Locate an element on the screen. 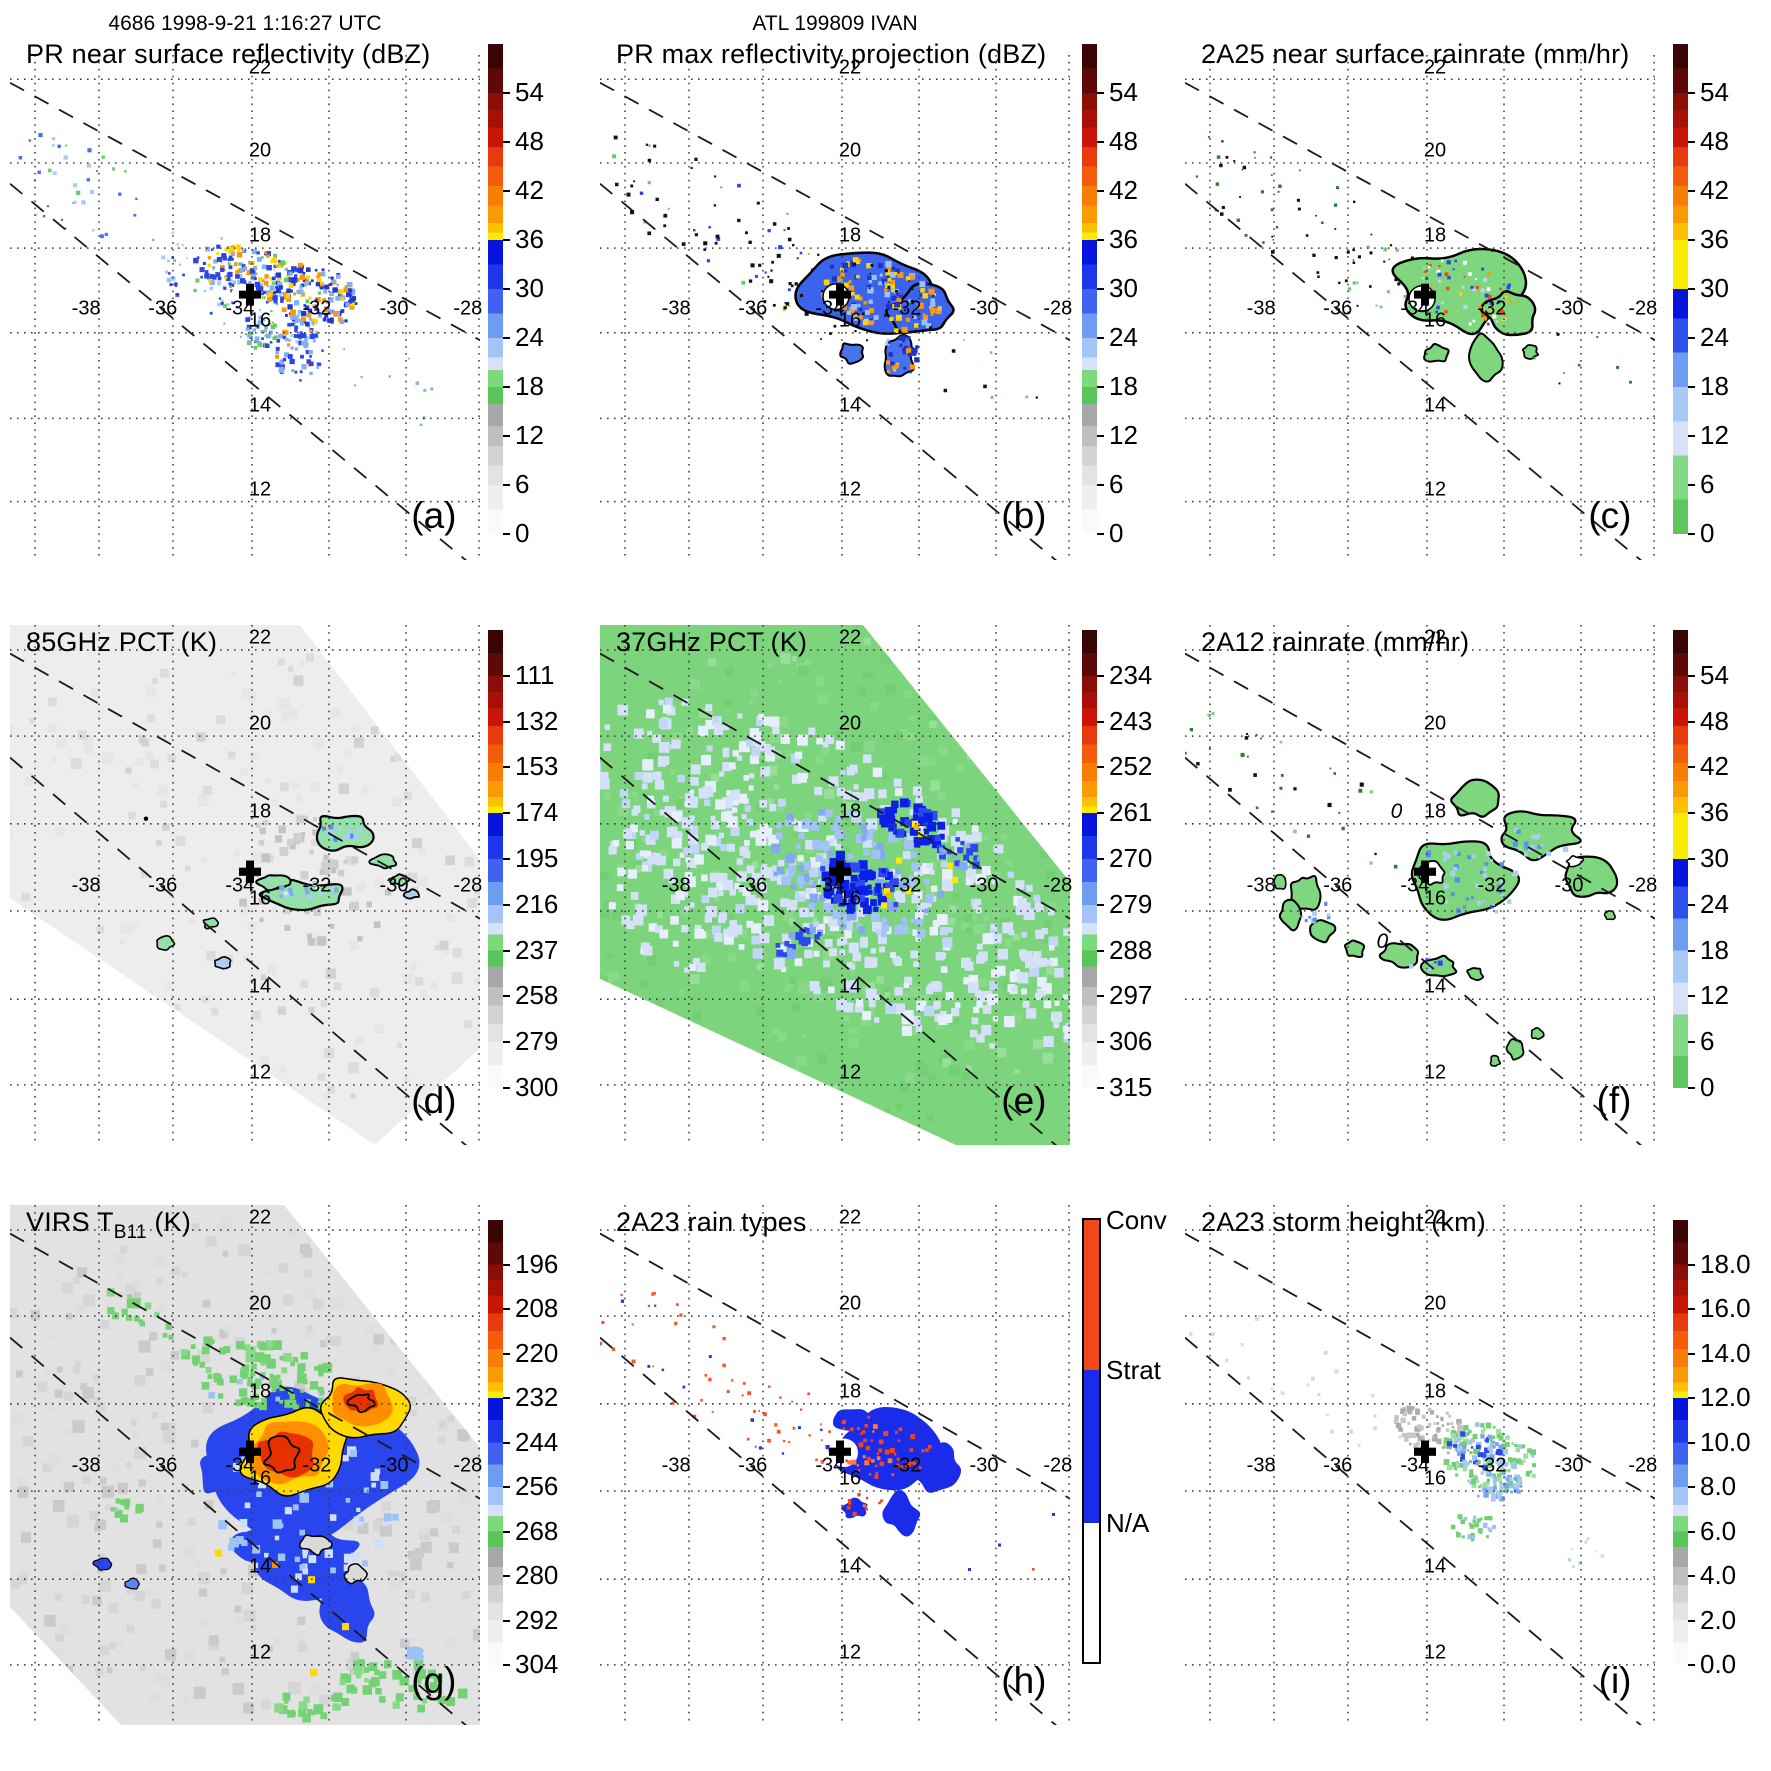 The image size is (1771, 1771). colorbar-tick-label: 196 is located at coordinates (537, 1263).